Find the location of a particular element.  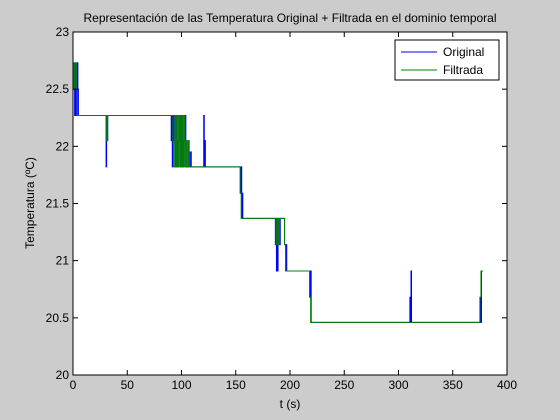

legend-box is located at coordinates (447, 60).